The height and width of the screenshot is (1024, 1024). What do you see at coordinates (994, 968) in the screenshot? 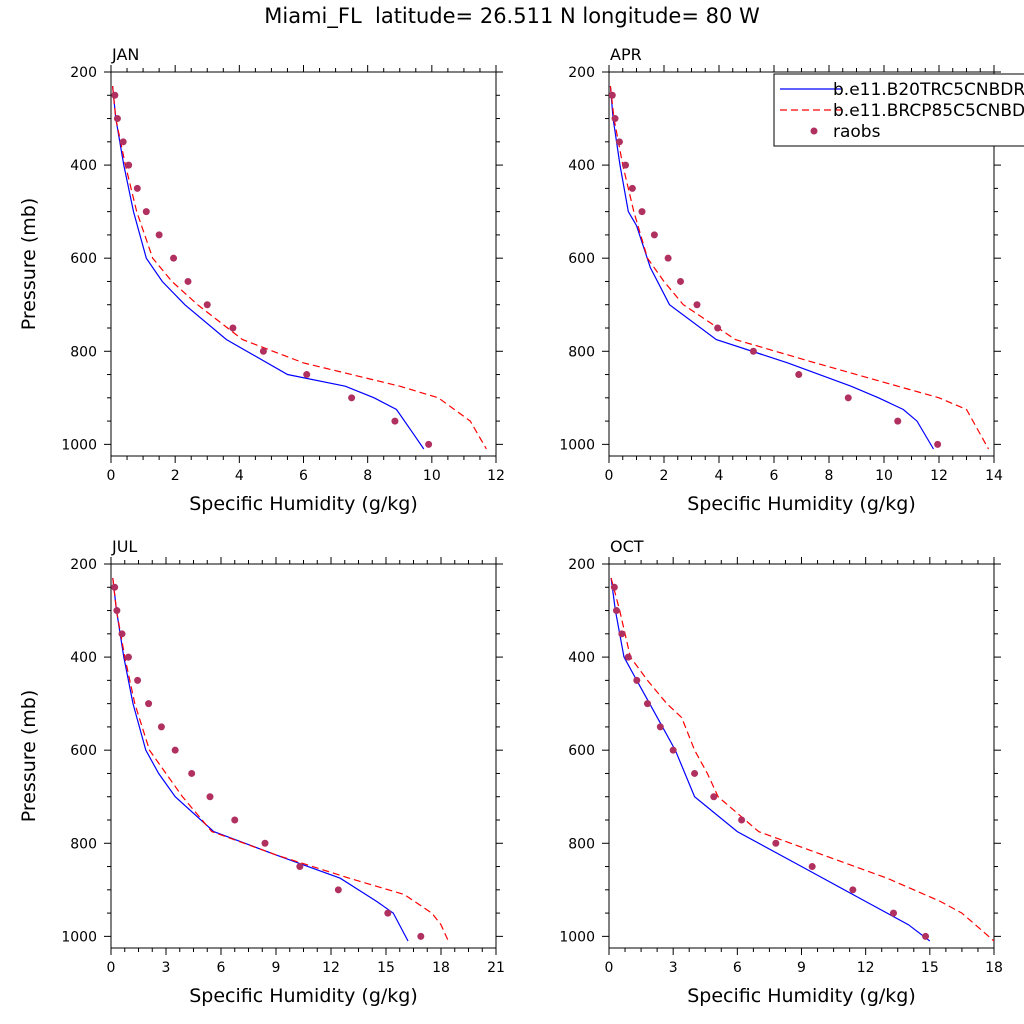
I see `x-tick-label: 18` at bounding box center [994, 968].